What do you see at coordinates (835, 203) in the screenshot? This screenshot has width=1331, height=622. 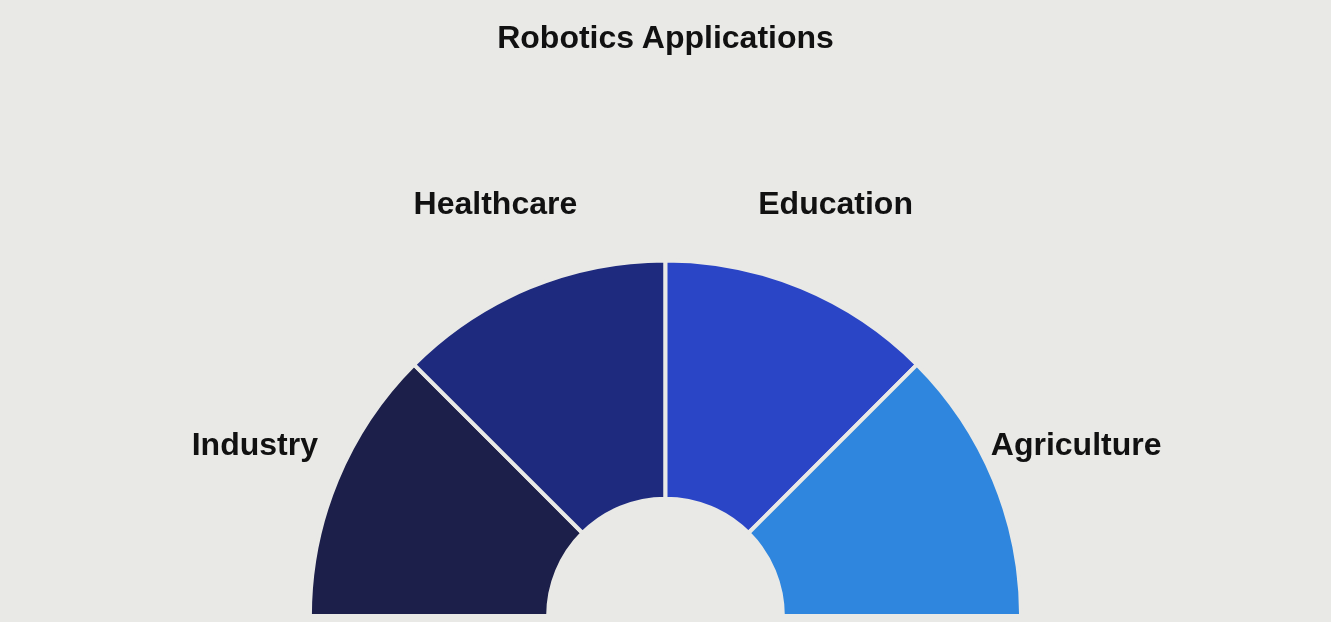 I see `slice-label: Education` at bounding box center [835, 203].